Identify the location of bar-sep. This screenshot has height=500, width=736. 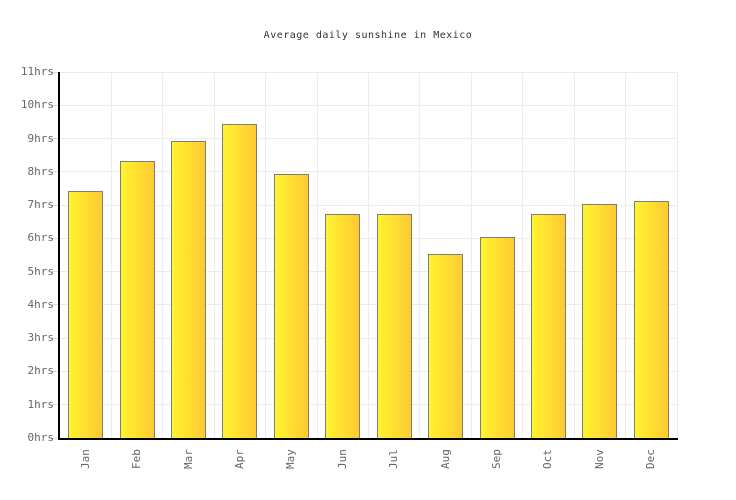
(497, 337).